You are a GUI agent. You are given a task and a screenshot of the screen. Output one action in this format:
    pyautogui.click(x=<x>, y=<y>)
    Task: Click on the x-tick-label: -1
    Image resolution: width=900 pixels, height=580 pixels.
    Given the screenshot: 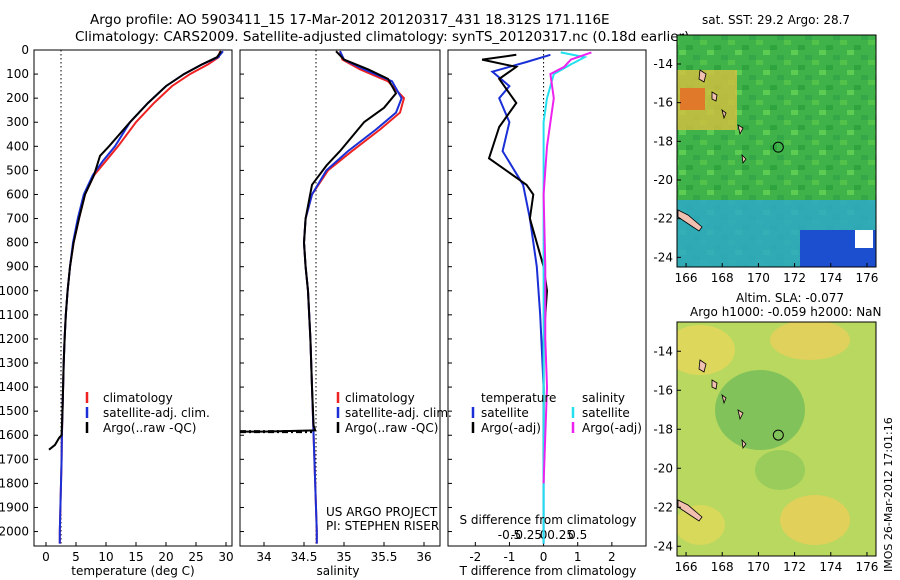 What is the action you would take?
    pyautogui.click(x=509, y=557)
    